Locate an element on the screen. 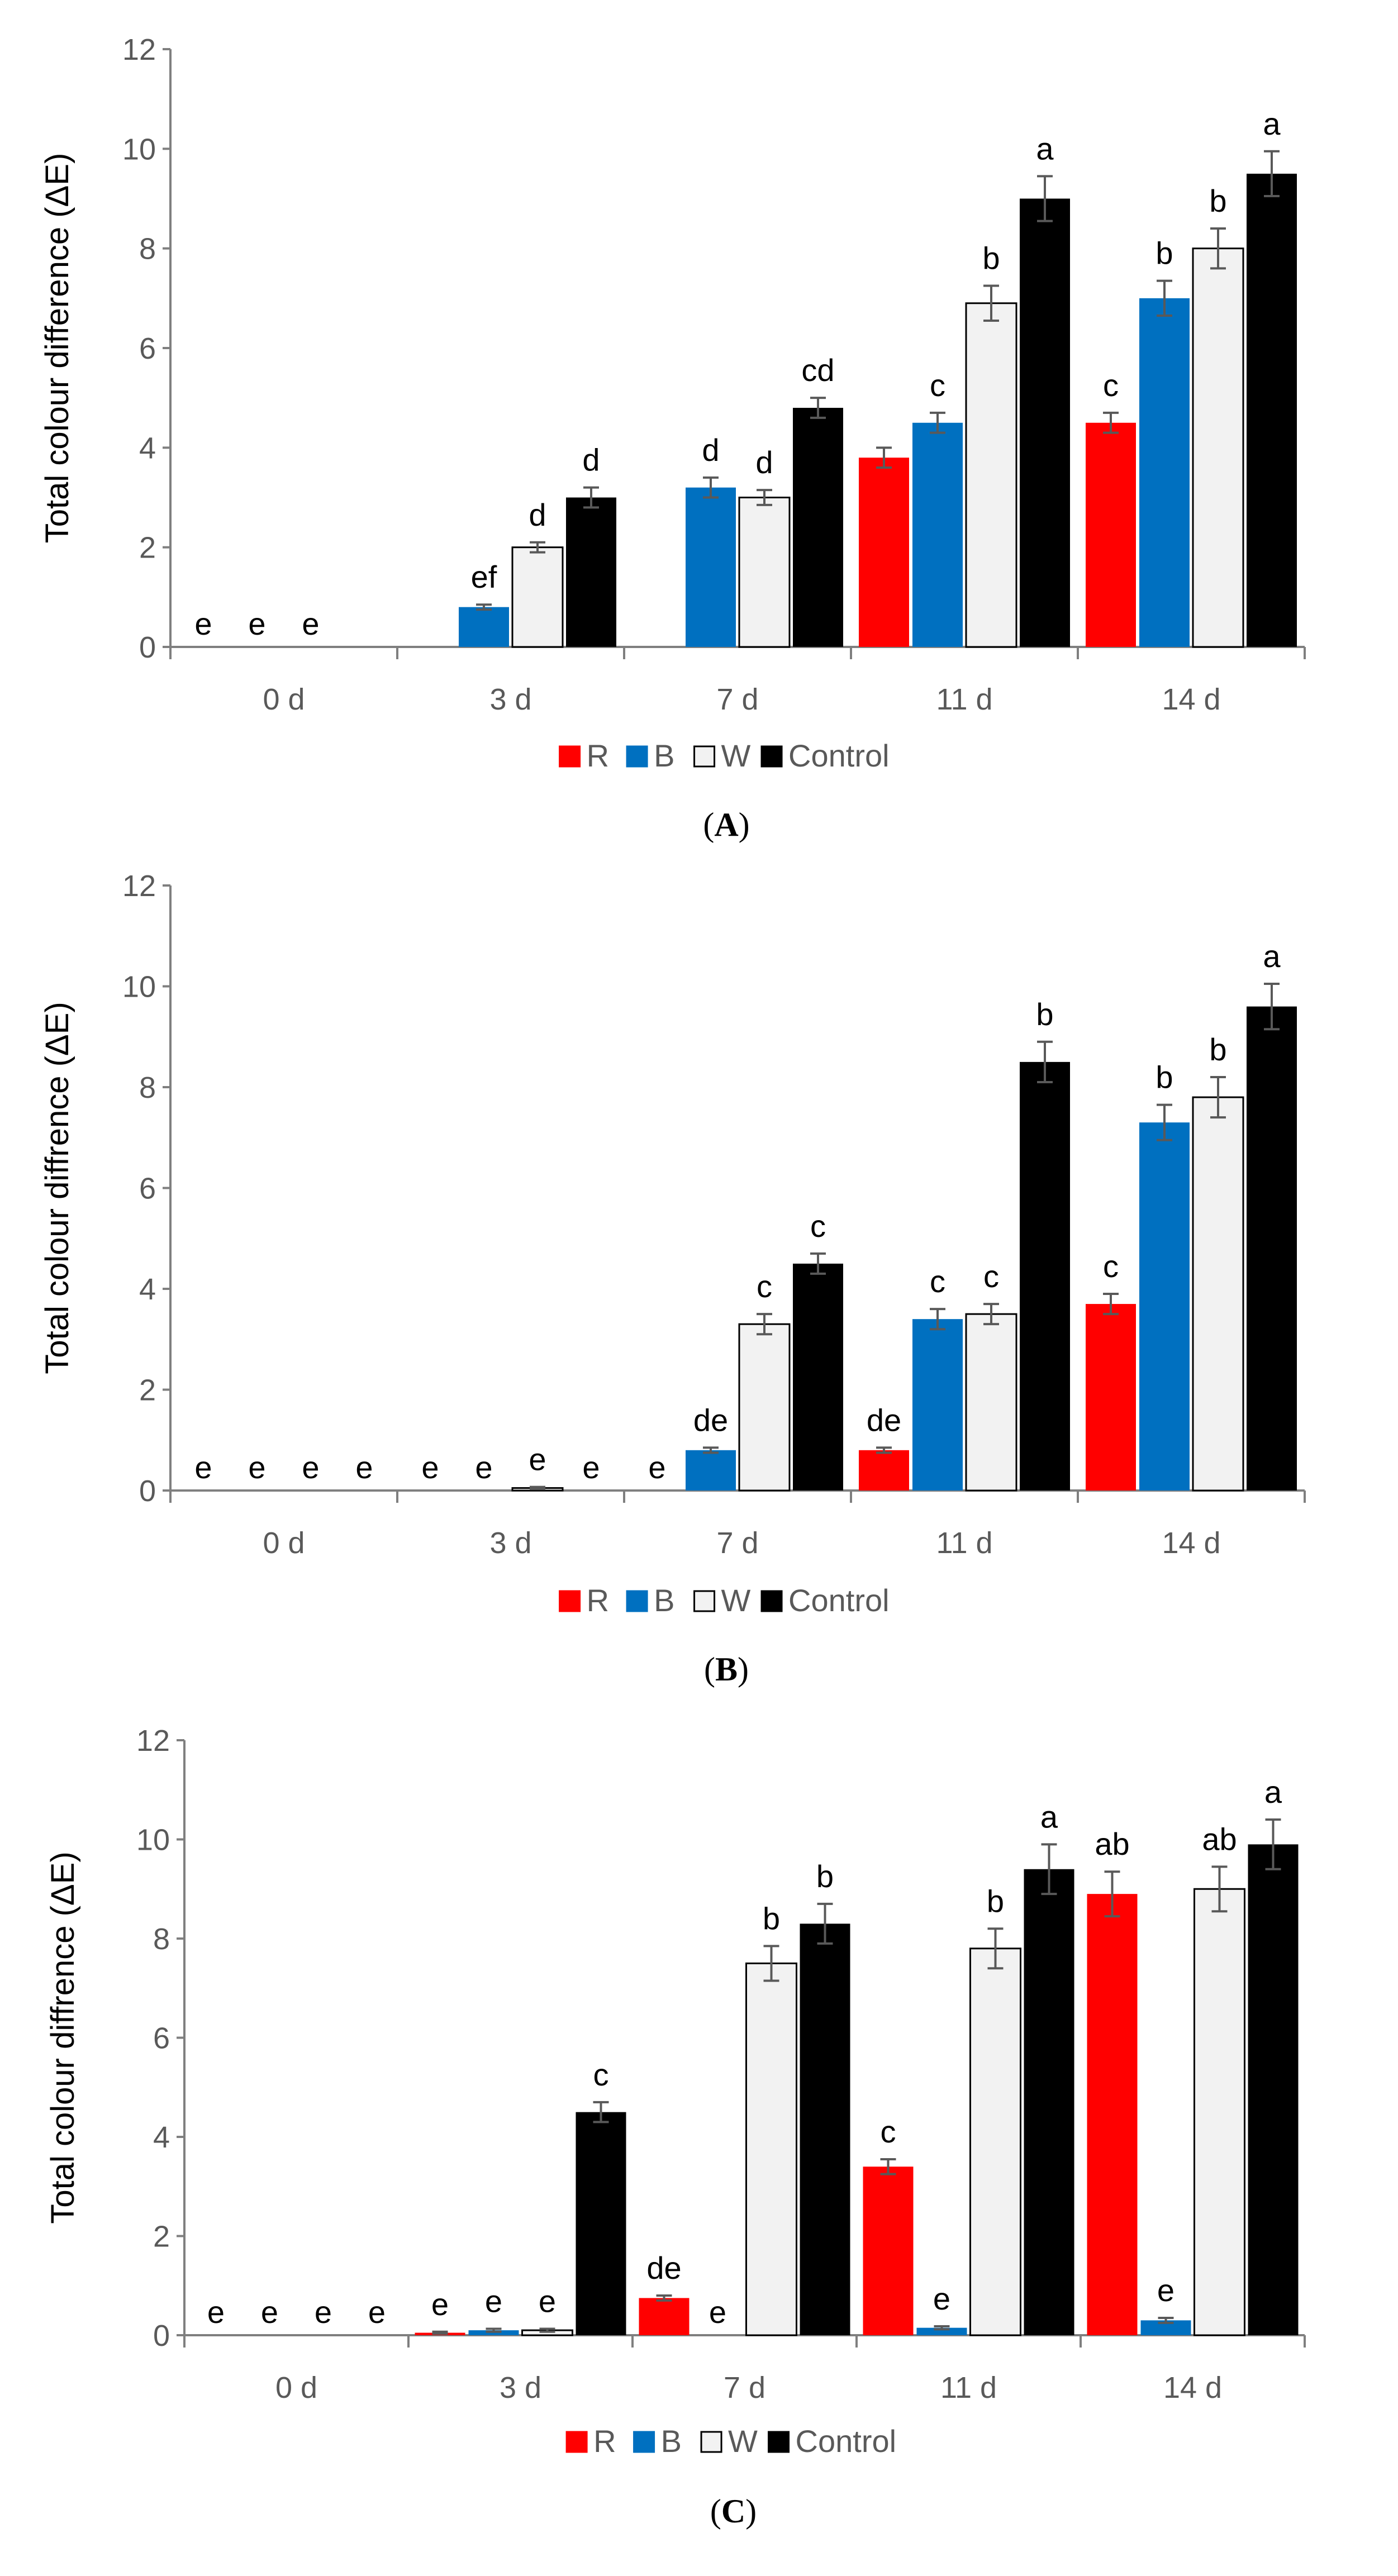  data-label: ef is located at coordinates (484, 576).